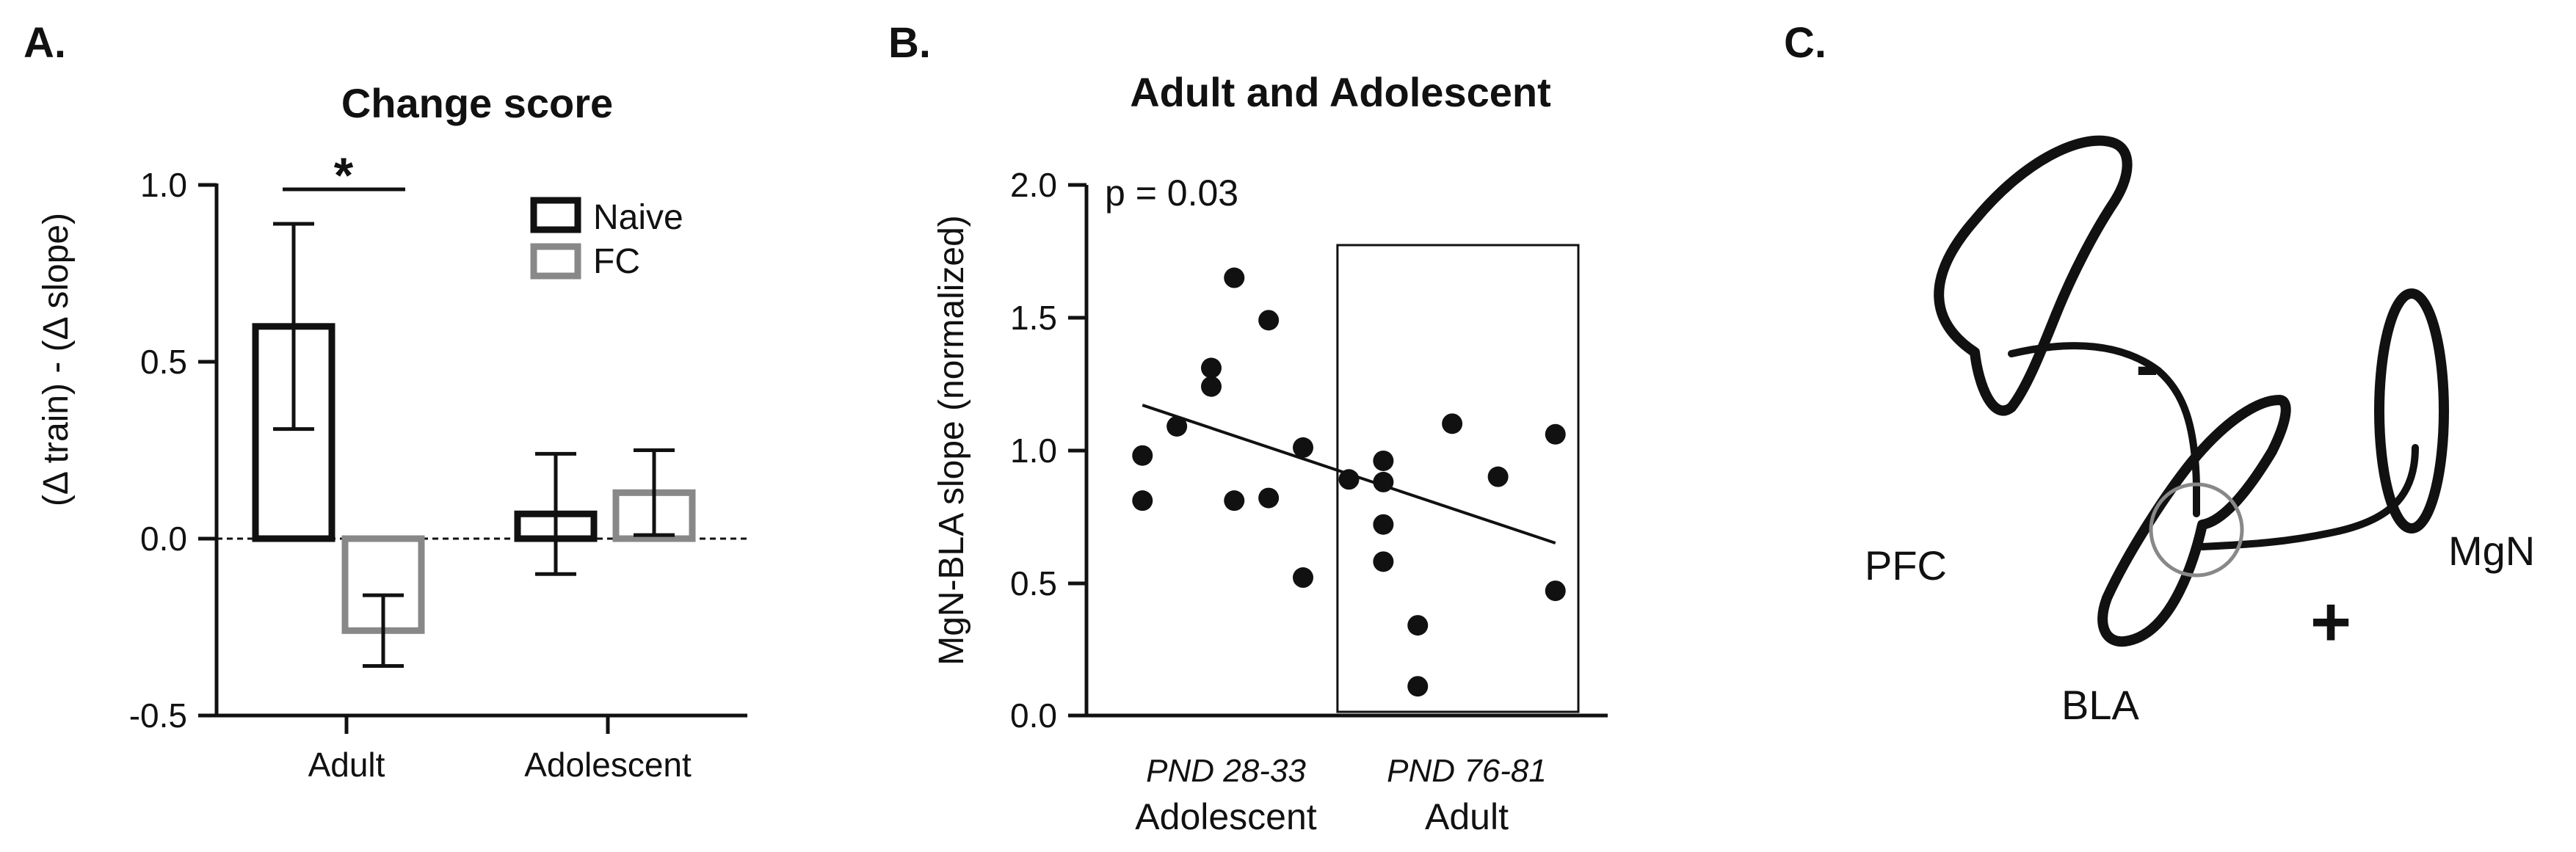 Image resolution: width=2576 pixels, height=852 pixels. Describe the element at coordinates (555, 513) in the screenshot. I see `errorbar-adolescent-naive` at that location.